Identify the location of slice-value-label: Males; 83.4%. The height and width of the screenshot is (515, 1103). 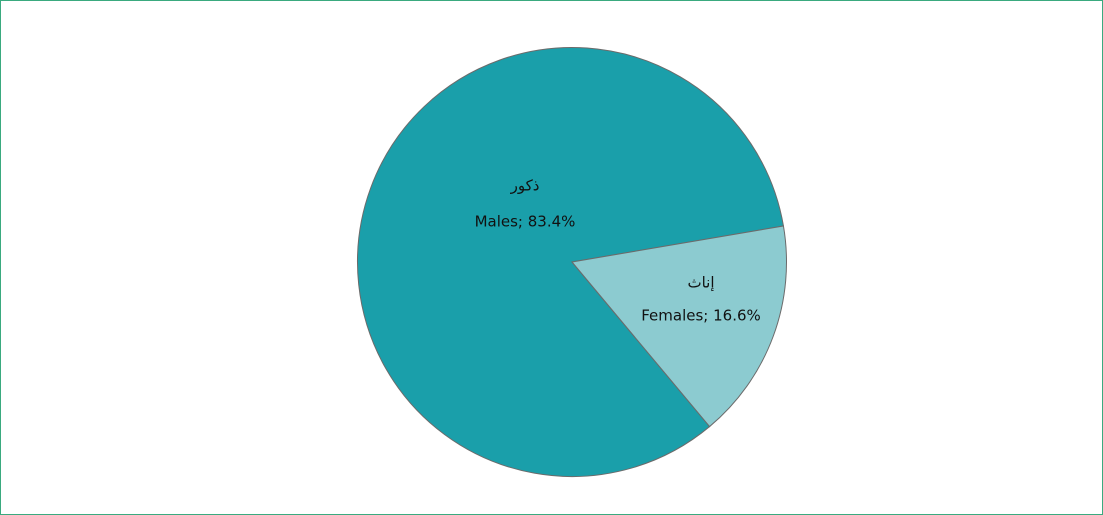
(525, 222).